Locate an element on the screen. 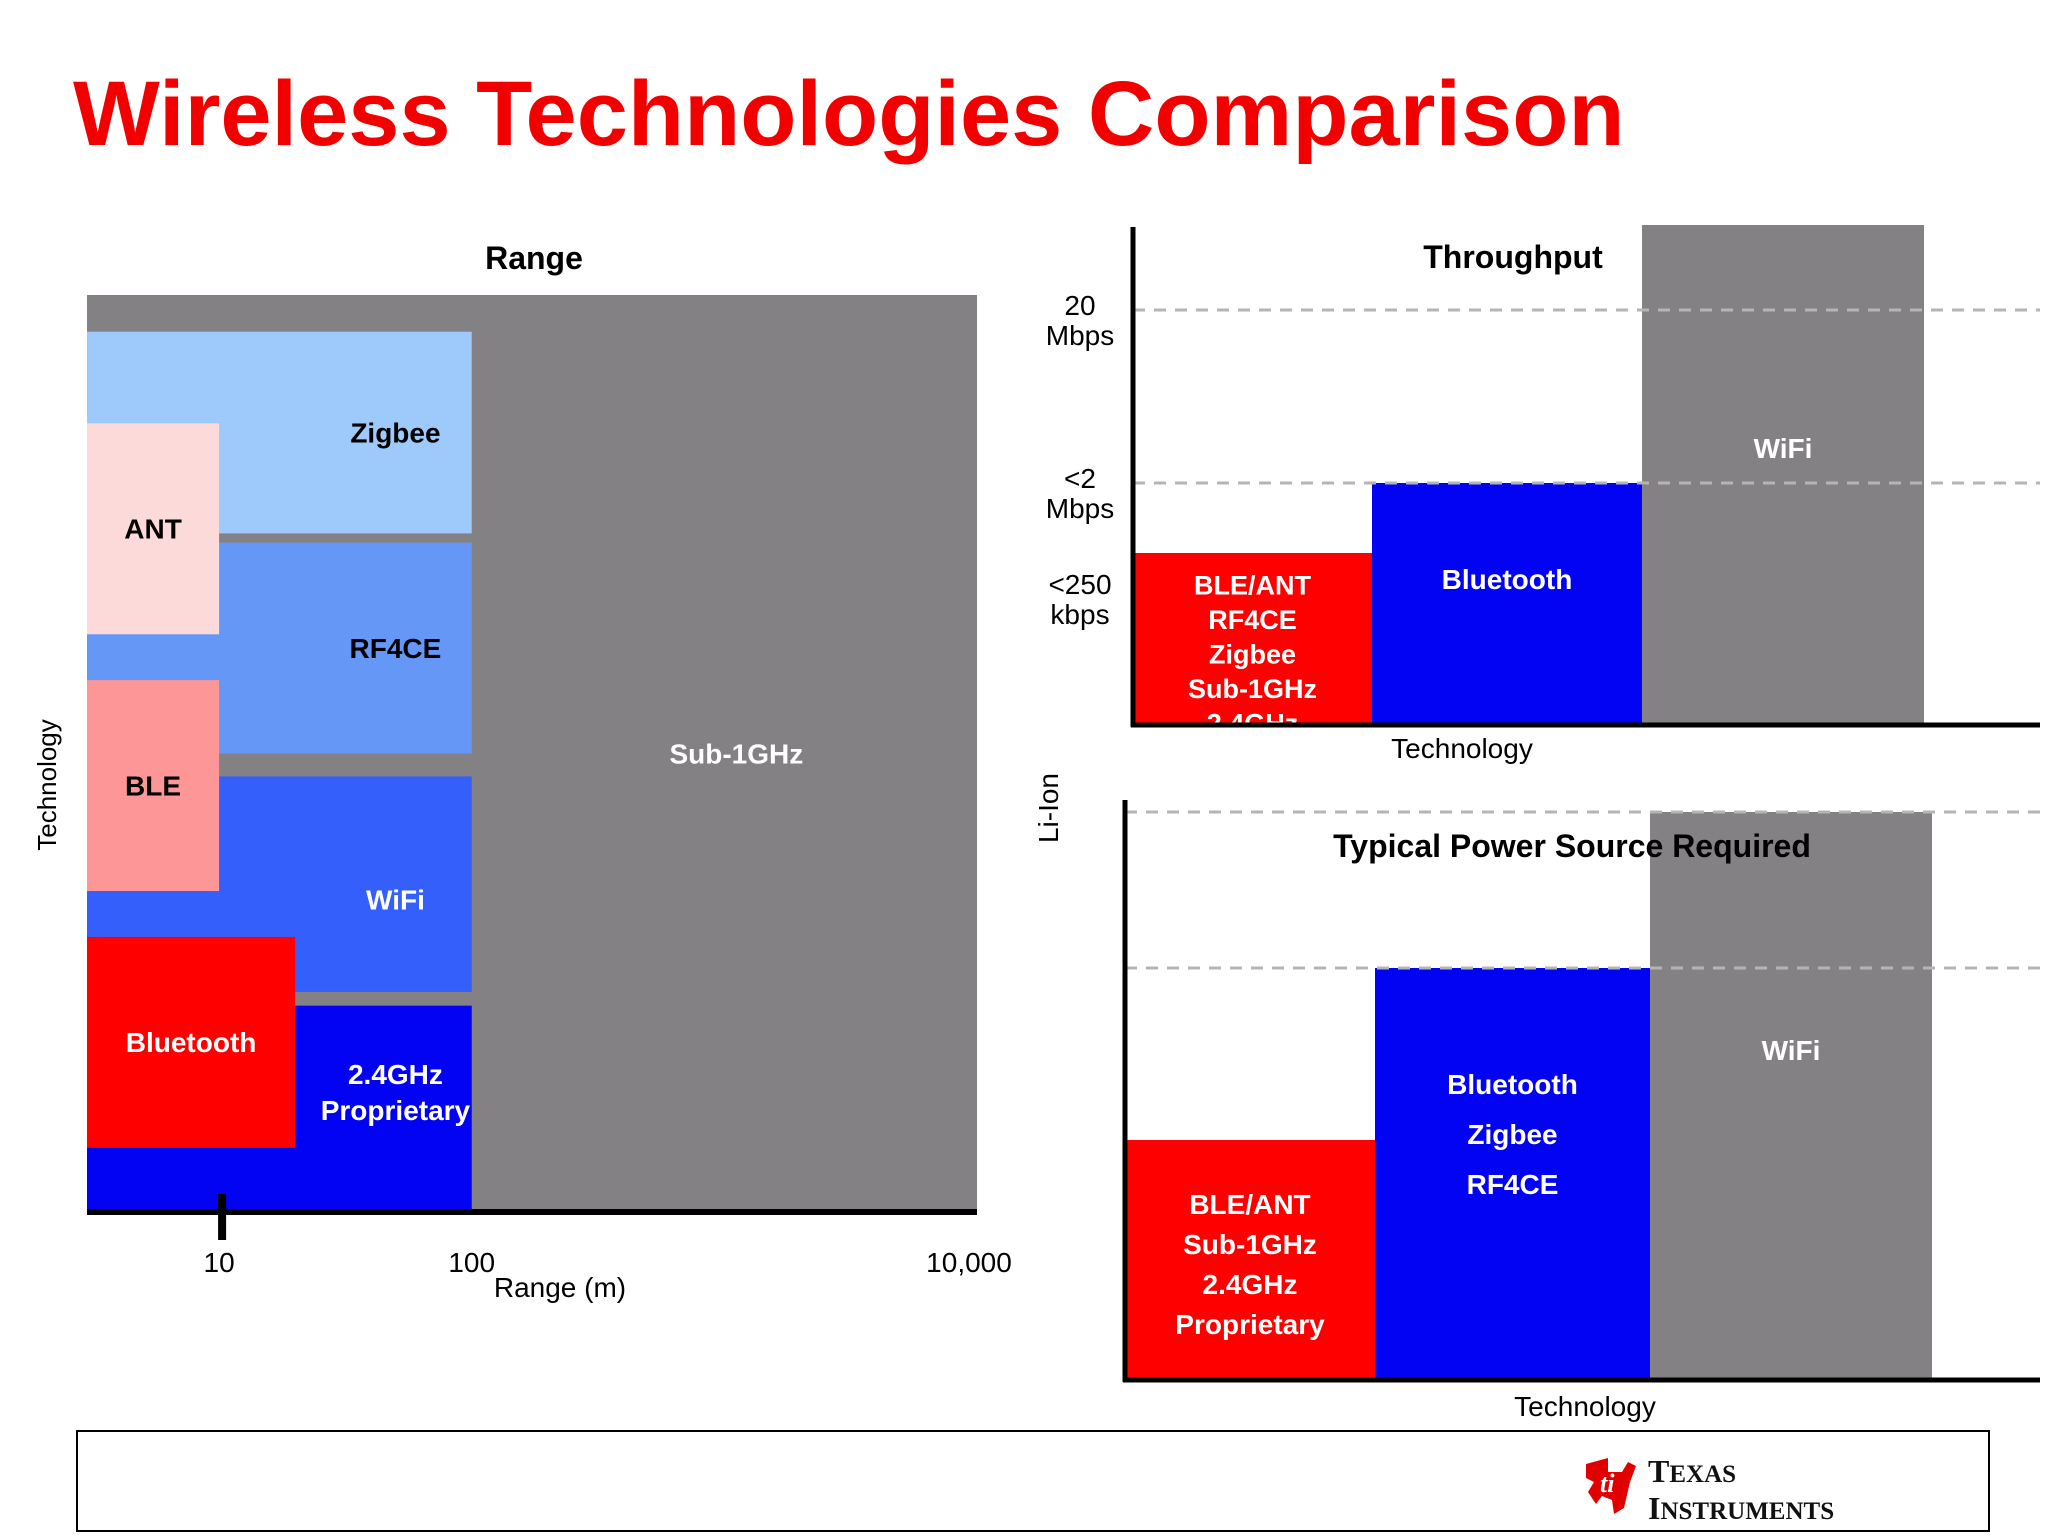  throughput-svg-x-label: Technology is located at coordinates (1462, 748).